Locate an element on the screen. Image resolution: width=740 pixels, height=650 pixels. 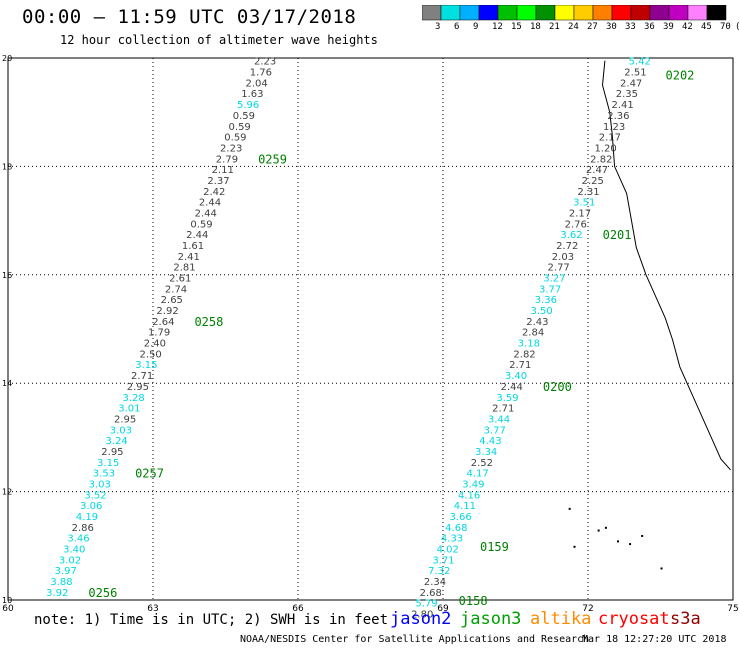
wave-height-value: 2.92 is located at coordinates (167, 311).